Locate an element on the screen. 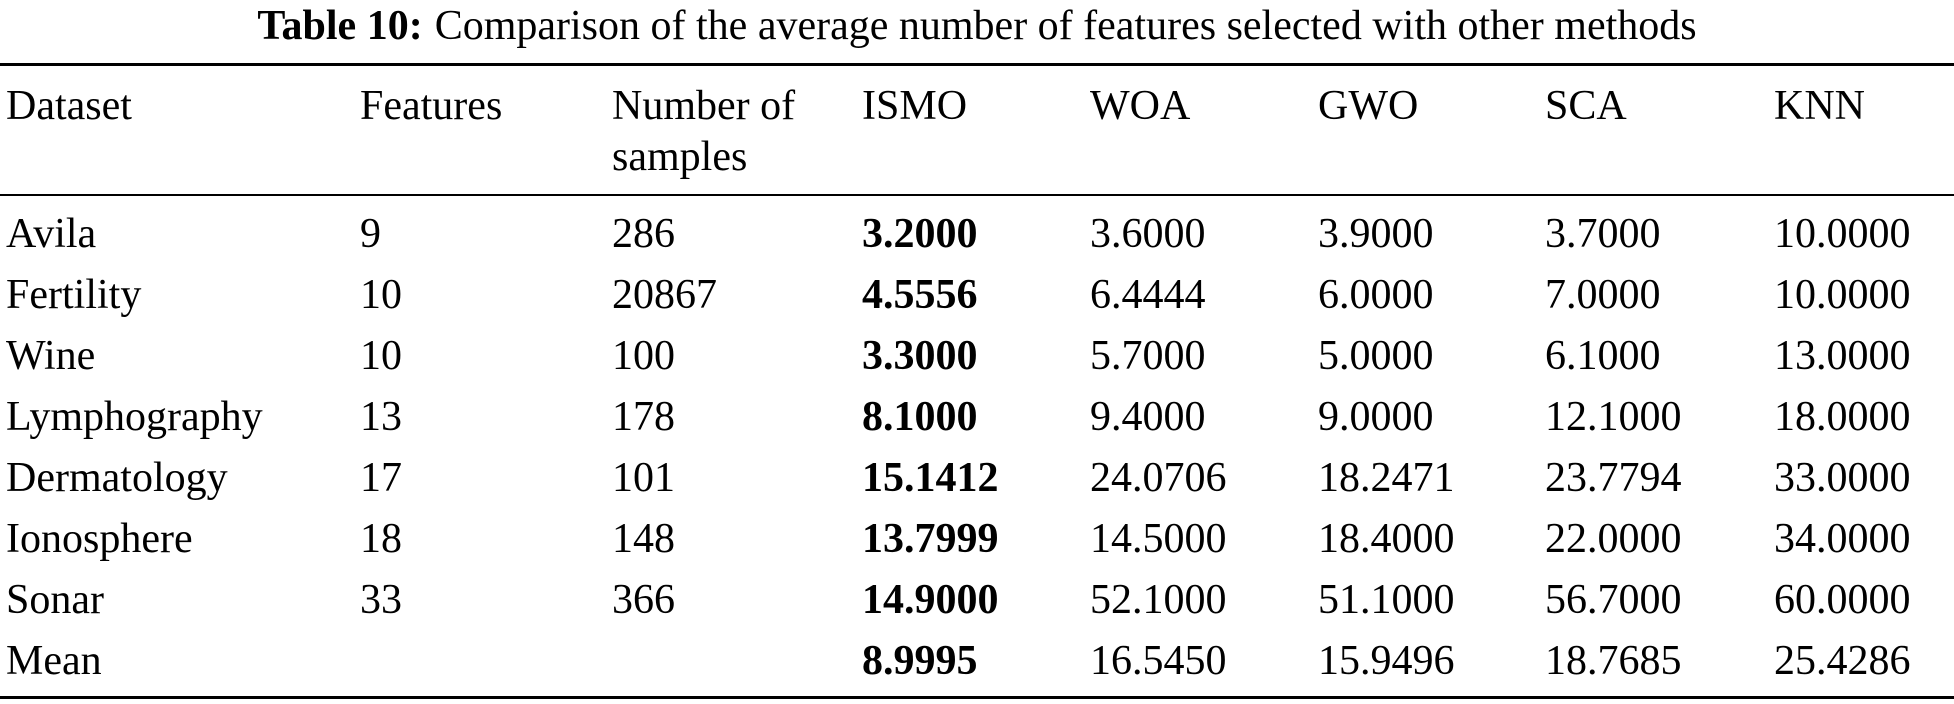  header-ismo: ISMO is located at coordinates (915, 106).